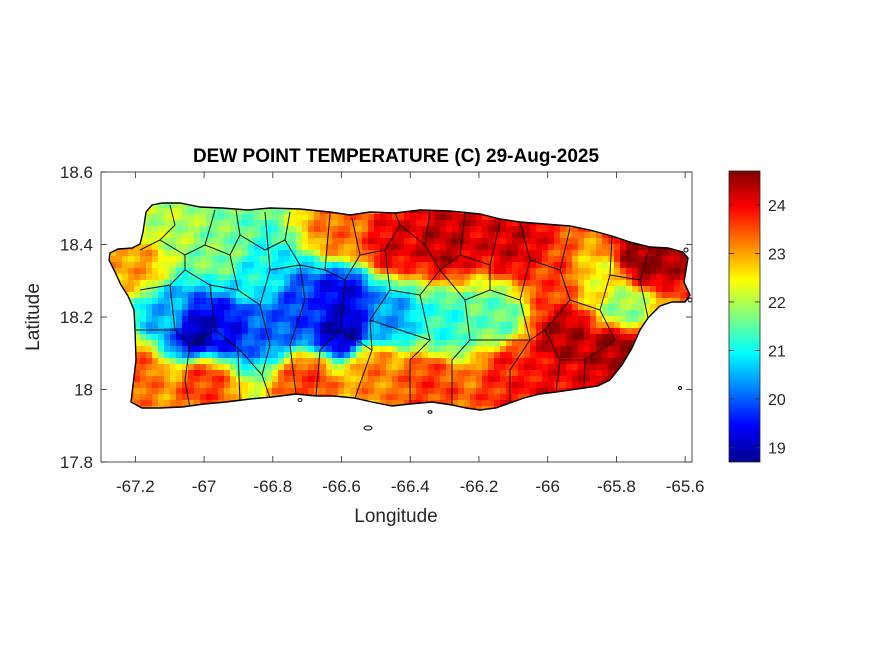  I want to click on x-tick-label: -66.6, so click(341, 486).